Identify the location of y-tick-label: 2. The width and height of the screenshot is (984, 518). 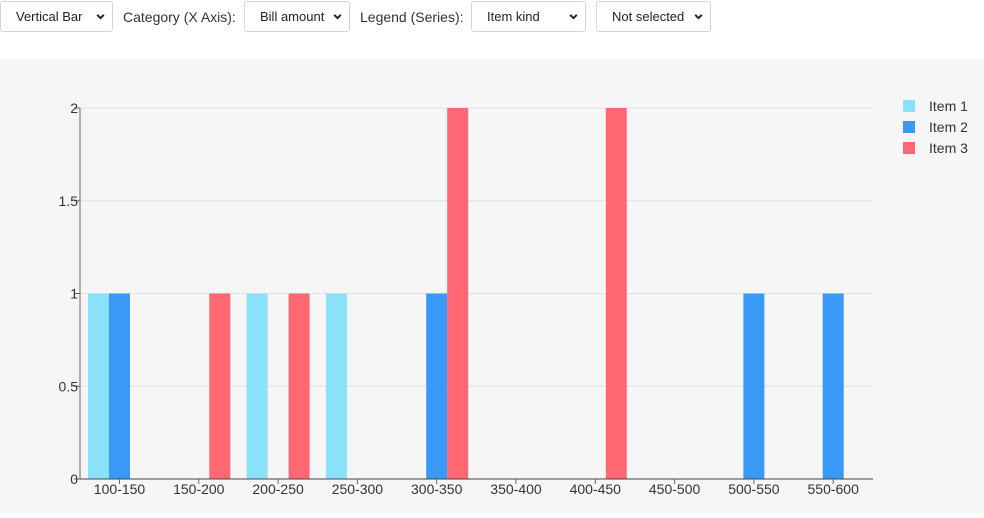
(74, 108).